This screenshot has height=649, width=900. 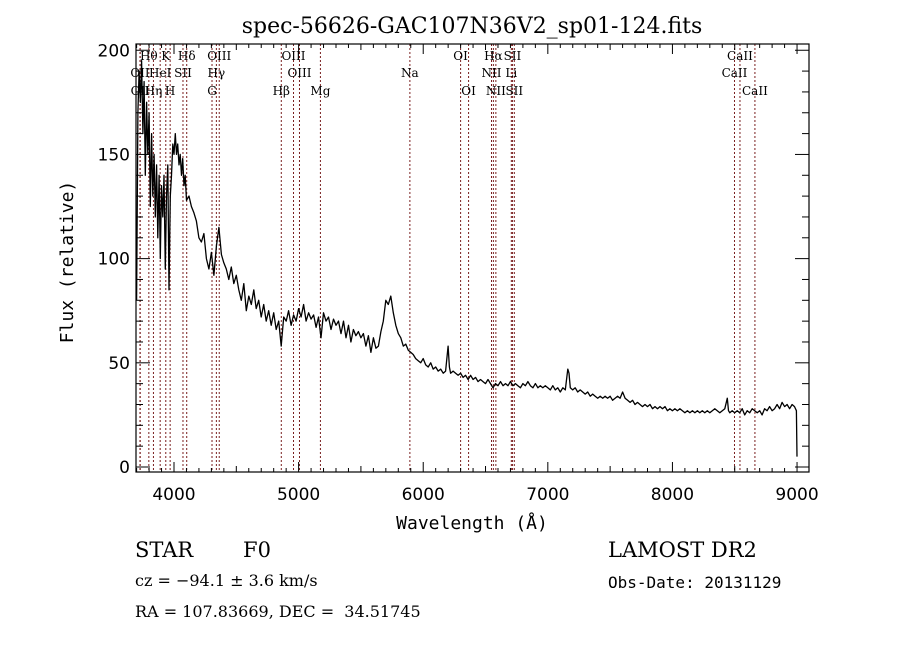 I want to click on redshift-text: cz = −94.1 ± 3.6 km/s, so click(x=226, y=580).